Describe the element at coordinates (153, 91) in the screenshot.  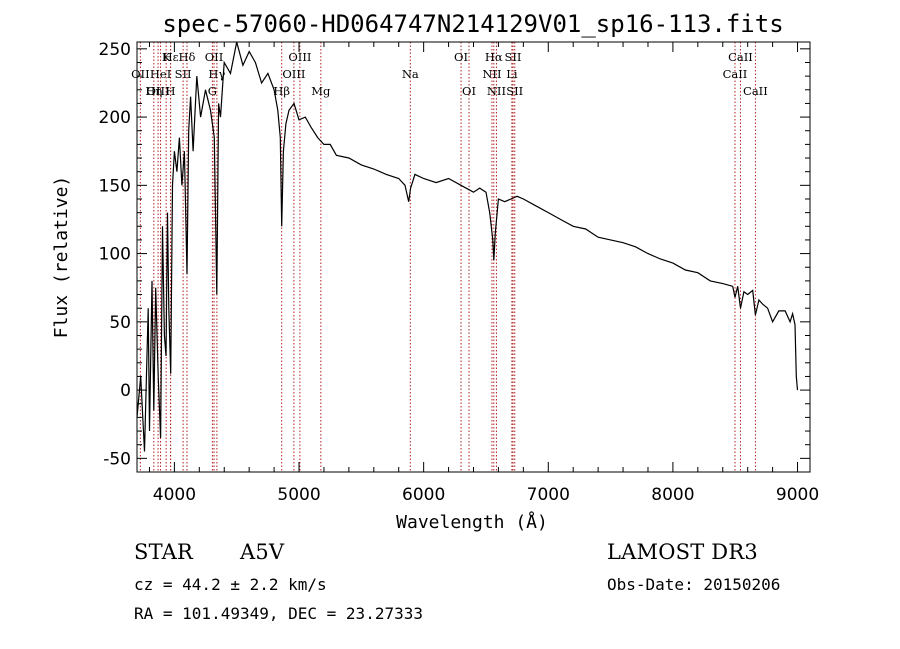
I see `line-label: Hη` at that location.